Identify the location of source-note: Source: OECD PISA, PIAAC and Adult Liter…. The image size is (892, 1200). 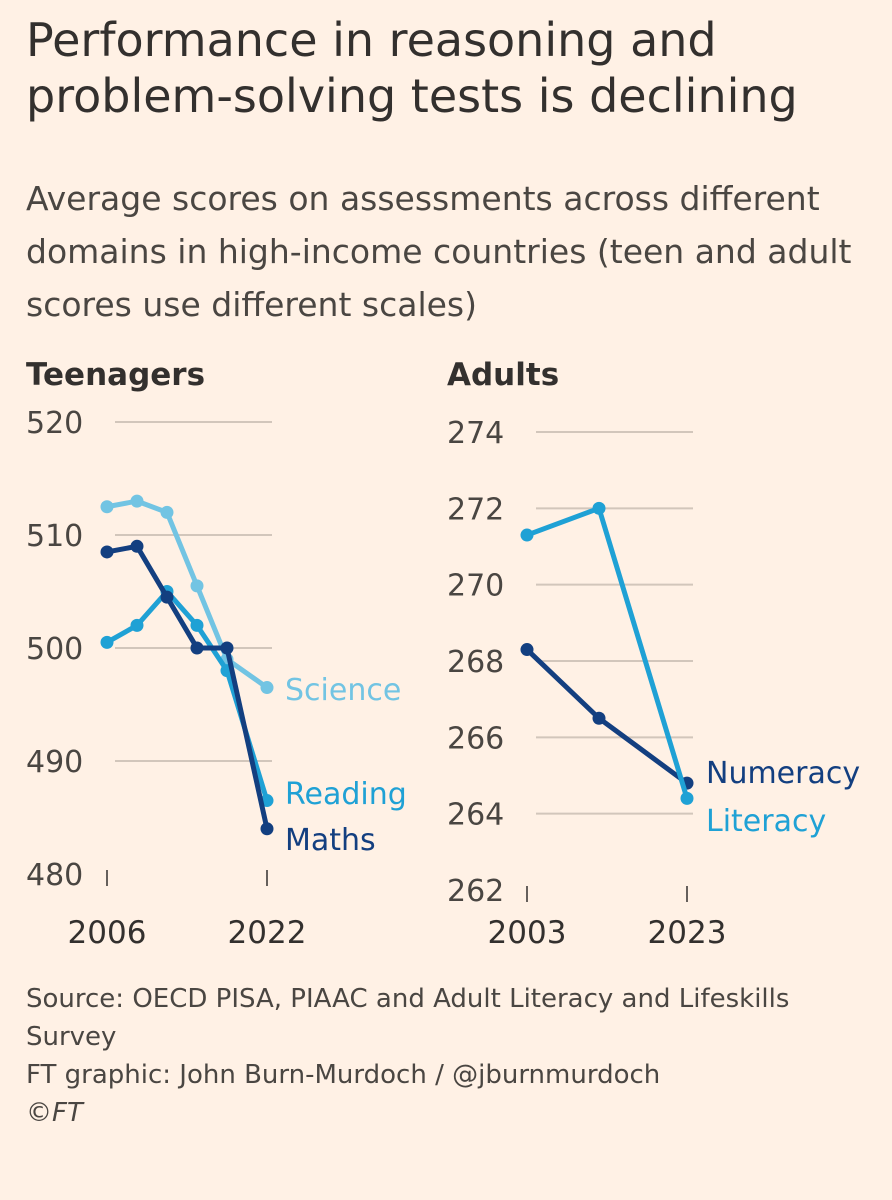
(408, 1018).